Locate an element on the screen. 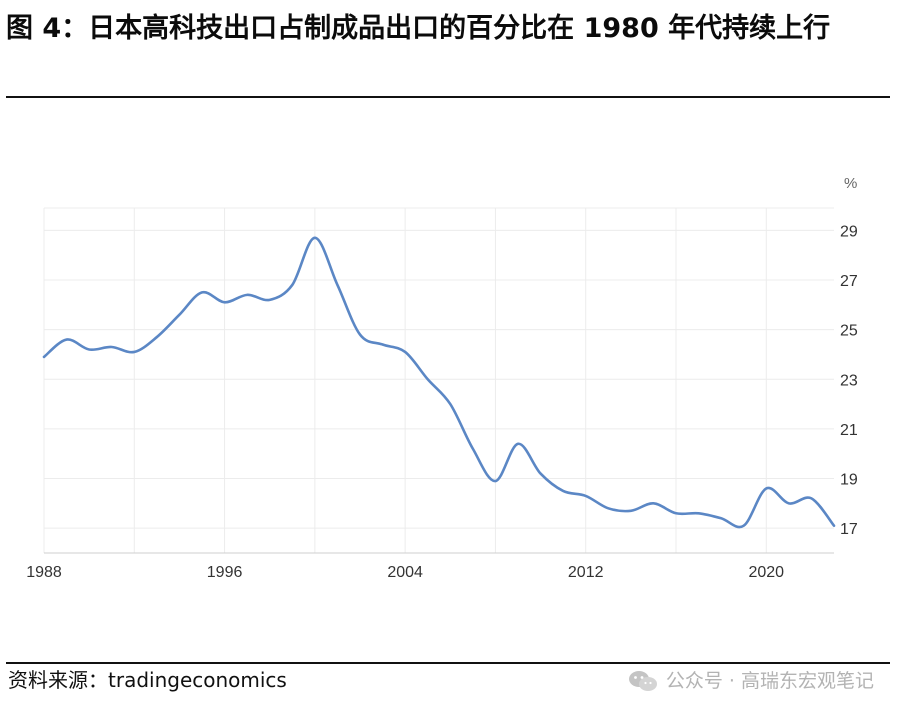  x-tick-label: 2020 is located at coordinates (766, 572).